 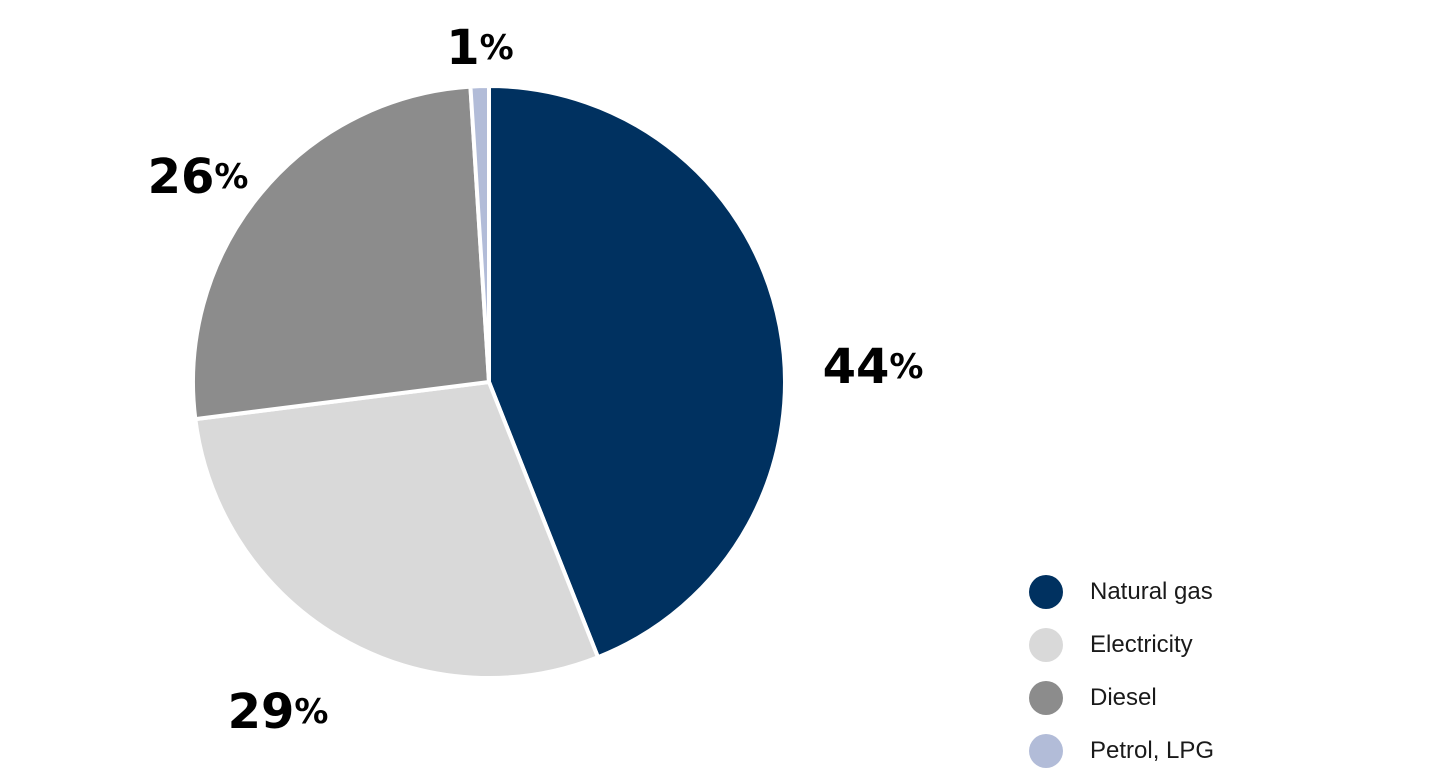 I want to click on legend-item: Diesel, so click(x=1121, y=697).